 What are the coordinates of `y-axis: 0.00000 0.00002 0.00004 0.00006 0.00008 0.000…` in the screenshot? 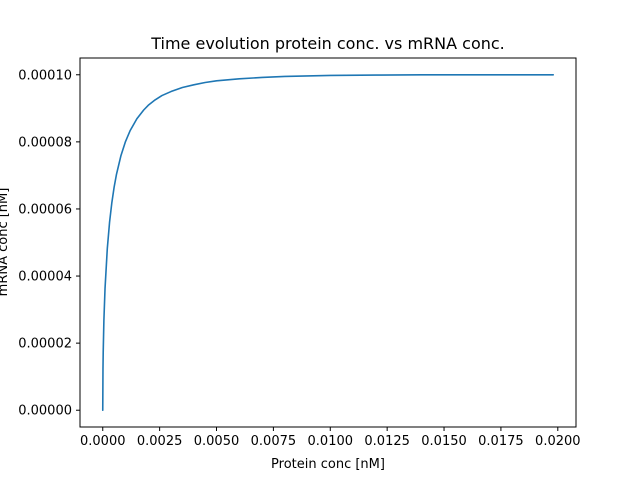 It's located at (49, 243).